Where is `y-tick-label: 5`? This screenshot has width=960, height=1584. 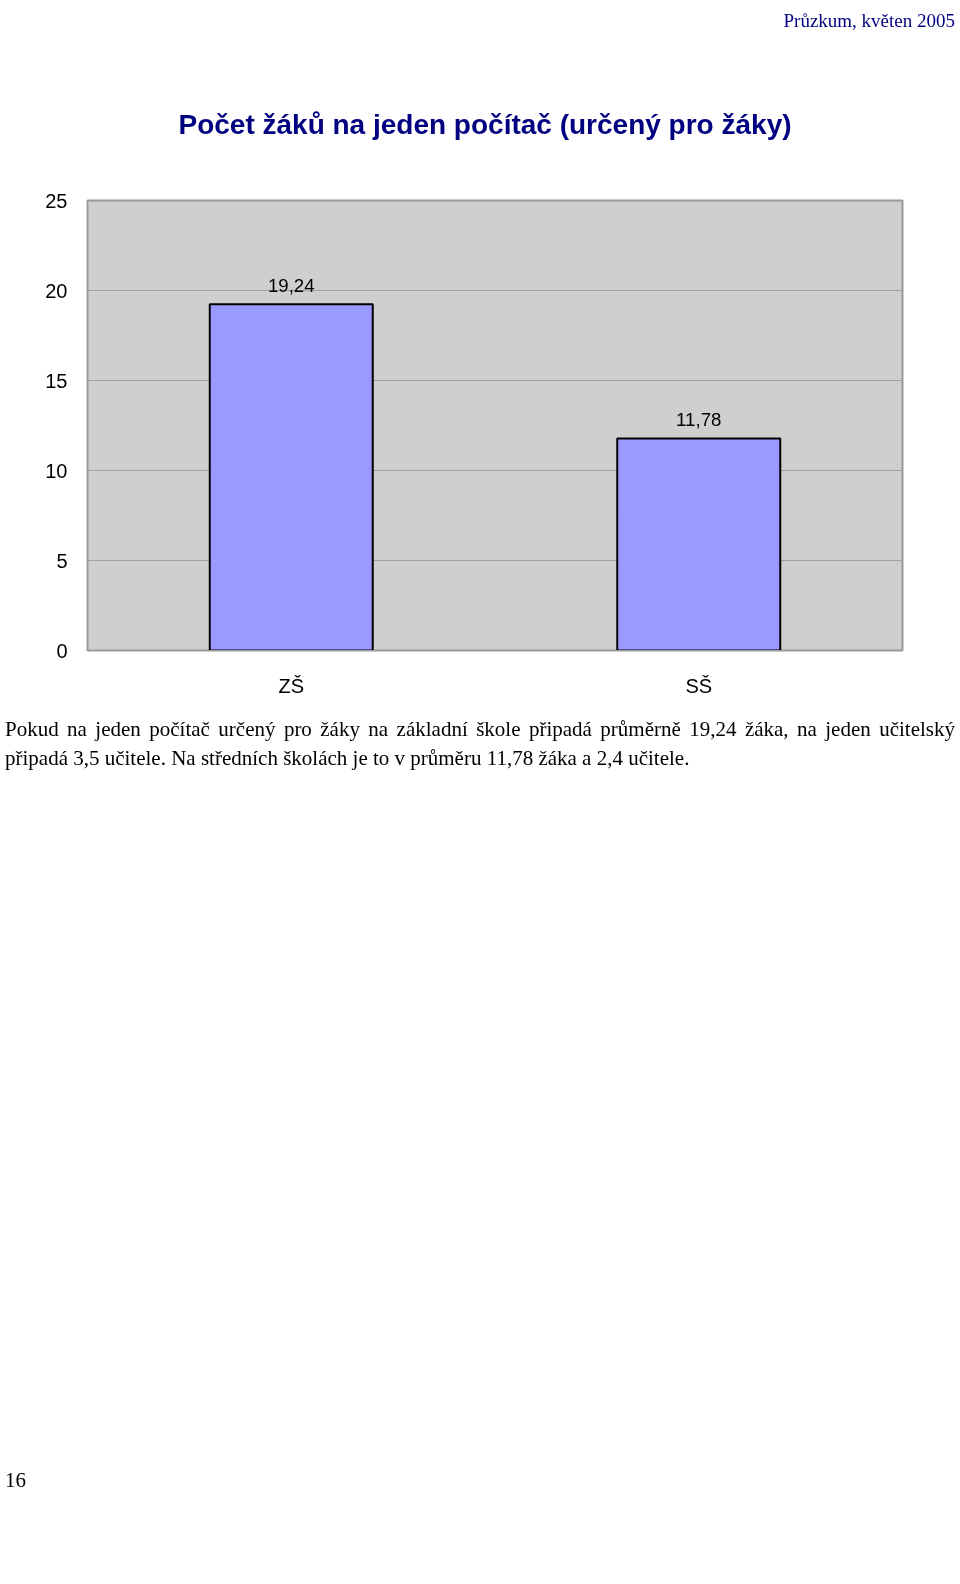
y-tick-label: 5 is located at coordinates (62, 560).